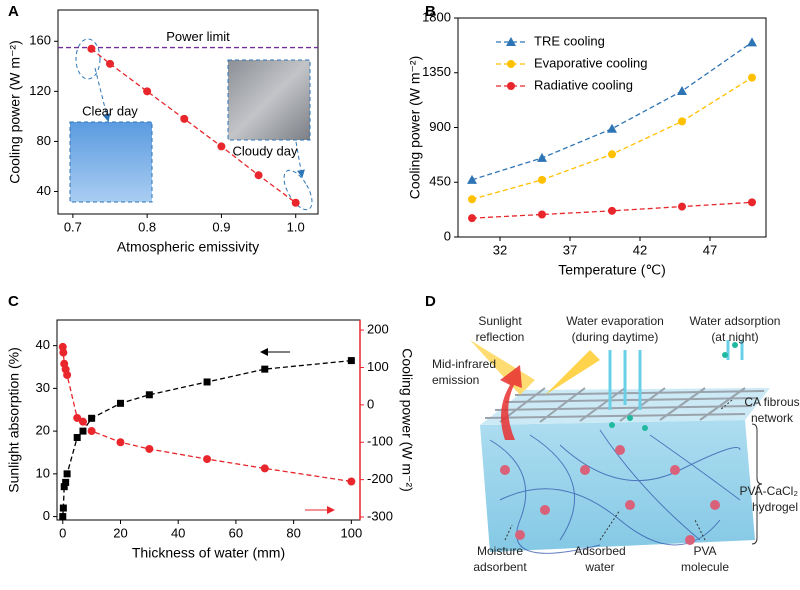  I want to click on x-axis-label: Atmospheric emissivity, so click(188, 247).